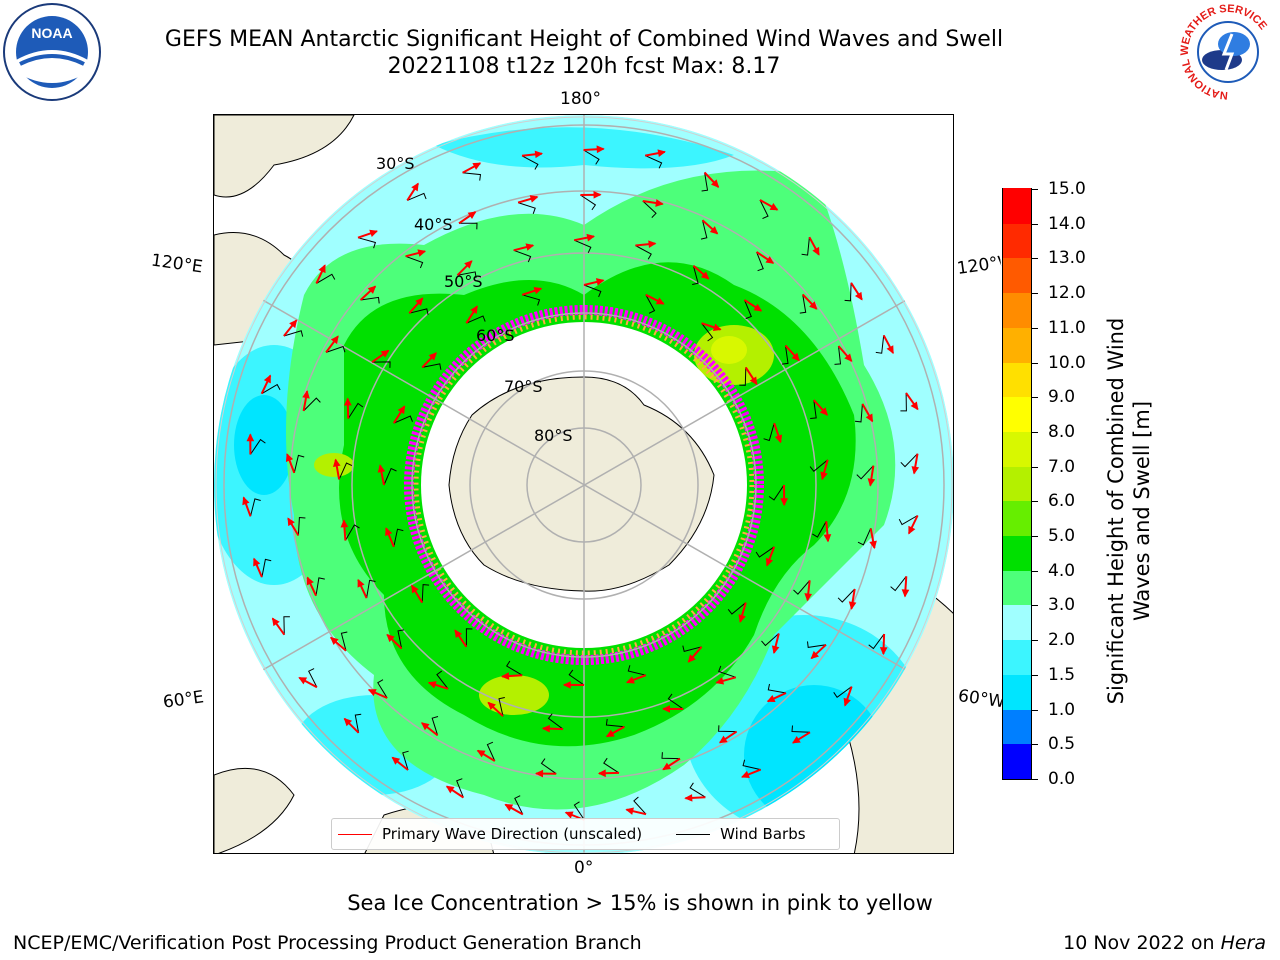  Describe the element at coordinates (580, 99) in the screenshot. I see `lon-label-180: 180°` at that location.